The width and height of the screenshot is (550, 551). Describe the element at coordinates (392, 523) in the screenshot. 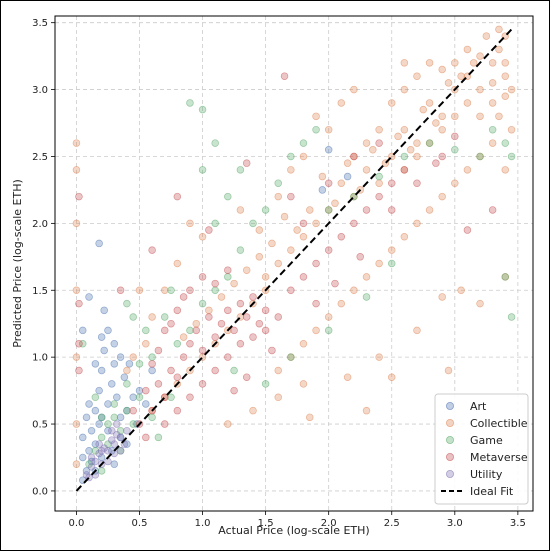

I see `x-tick-label: 2.5` at that location.